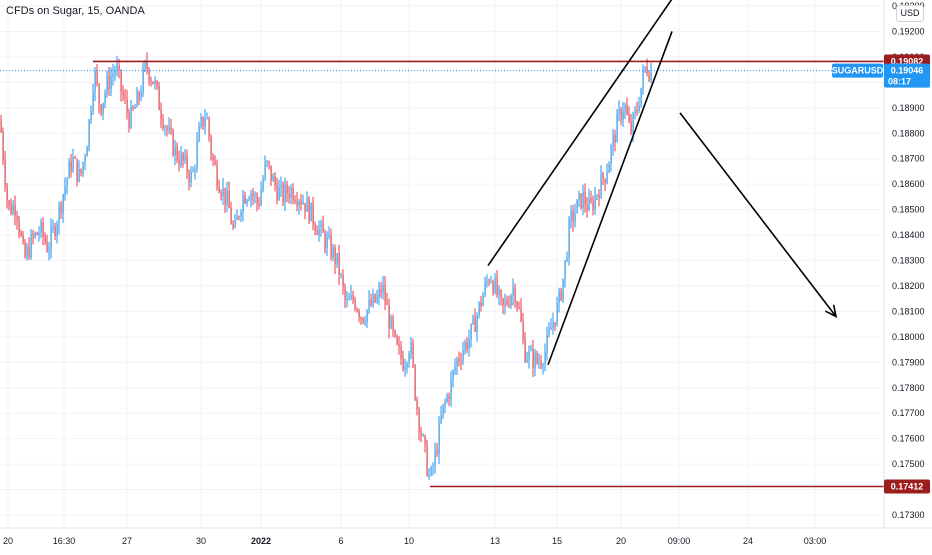 Image resolution: width=932 pixels, height=555 pixels. Describe the element at coordinates (201, 541) in the screenshot. I see `x-tick-label: 30` at that location.